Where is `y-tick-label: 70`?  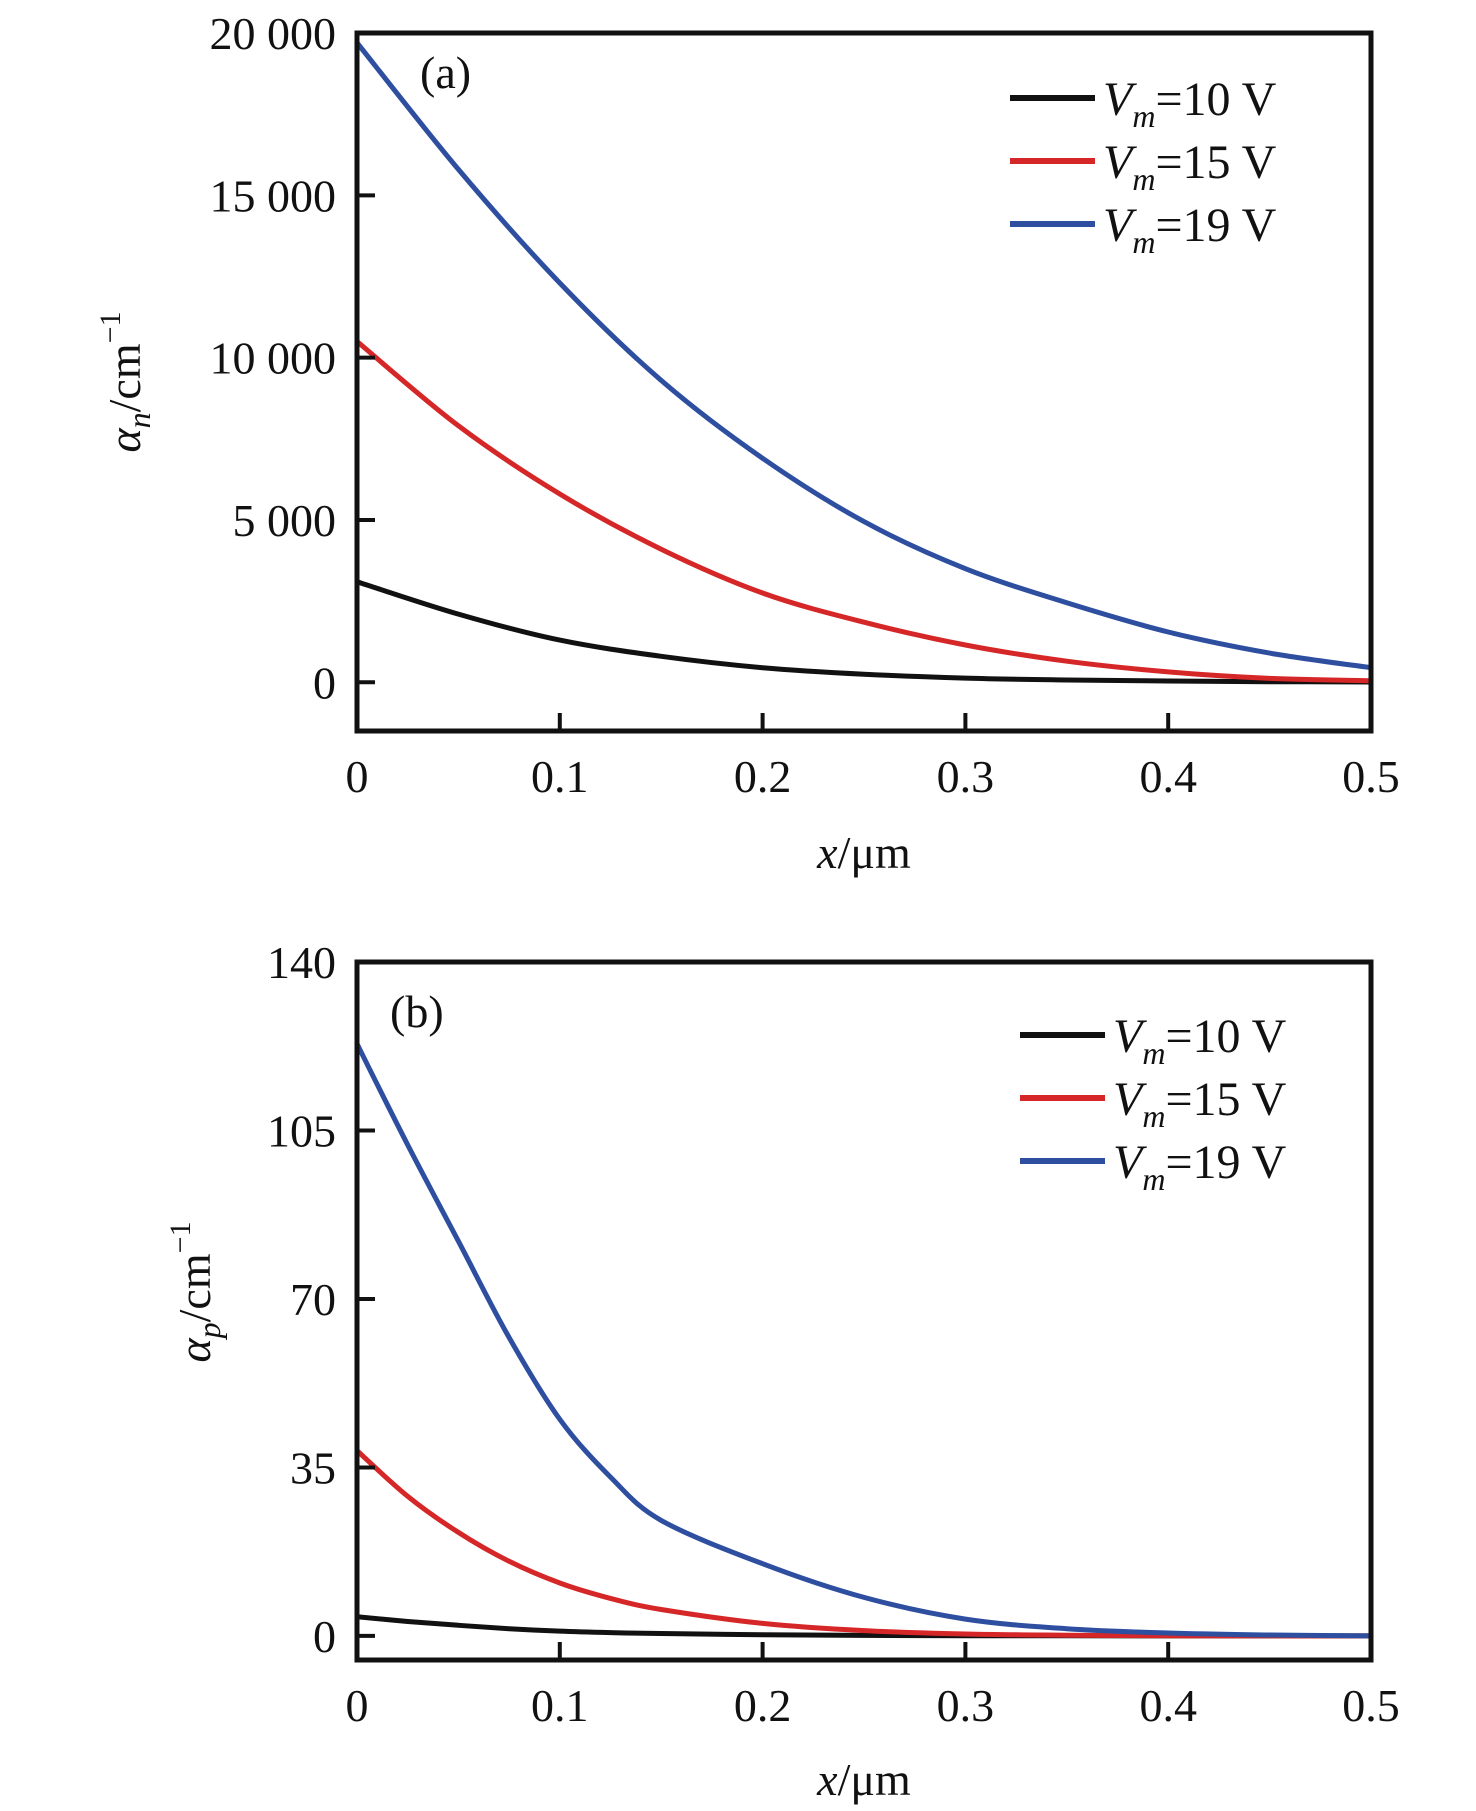 y-tick-label: 70 is located at coordinates (313, 1299).